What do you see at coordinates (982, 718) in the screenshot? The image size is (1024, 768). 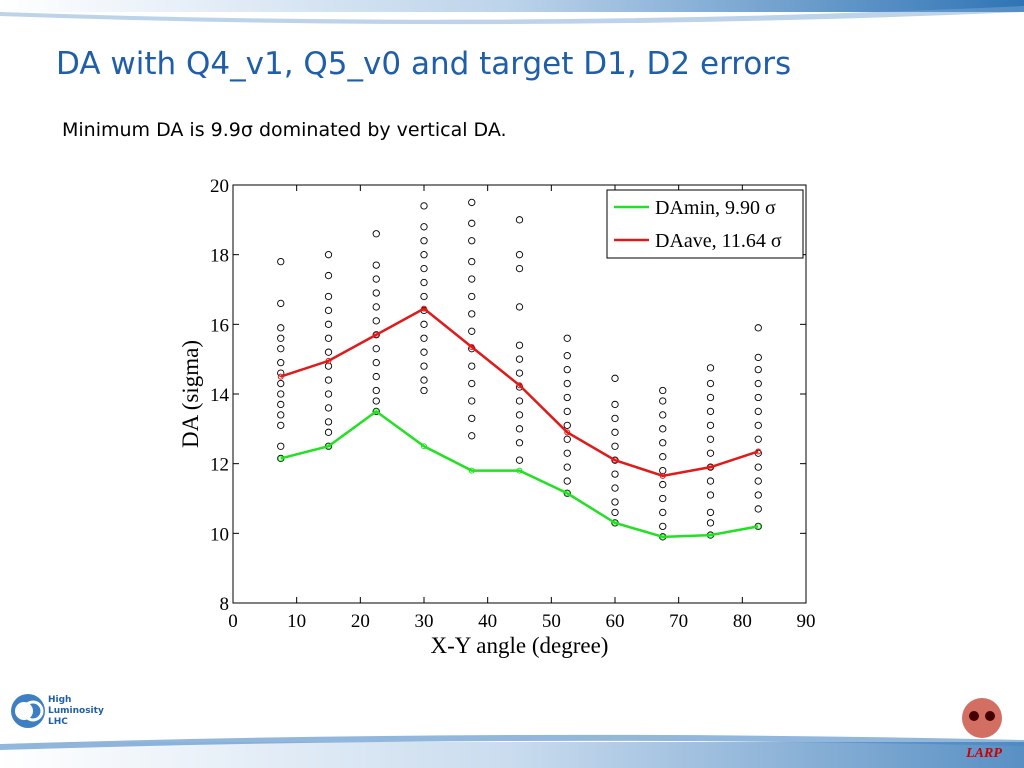 I see `larp-logo-mark` at bounding box center [982, 718].